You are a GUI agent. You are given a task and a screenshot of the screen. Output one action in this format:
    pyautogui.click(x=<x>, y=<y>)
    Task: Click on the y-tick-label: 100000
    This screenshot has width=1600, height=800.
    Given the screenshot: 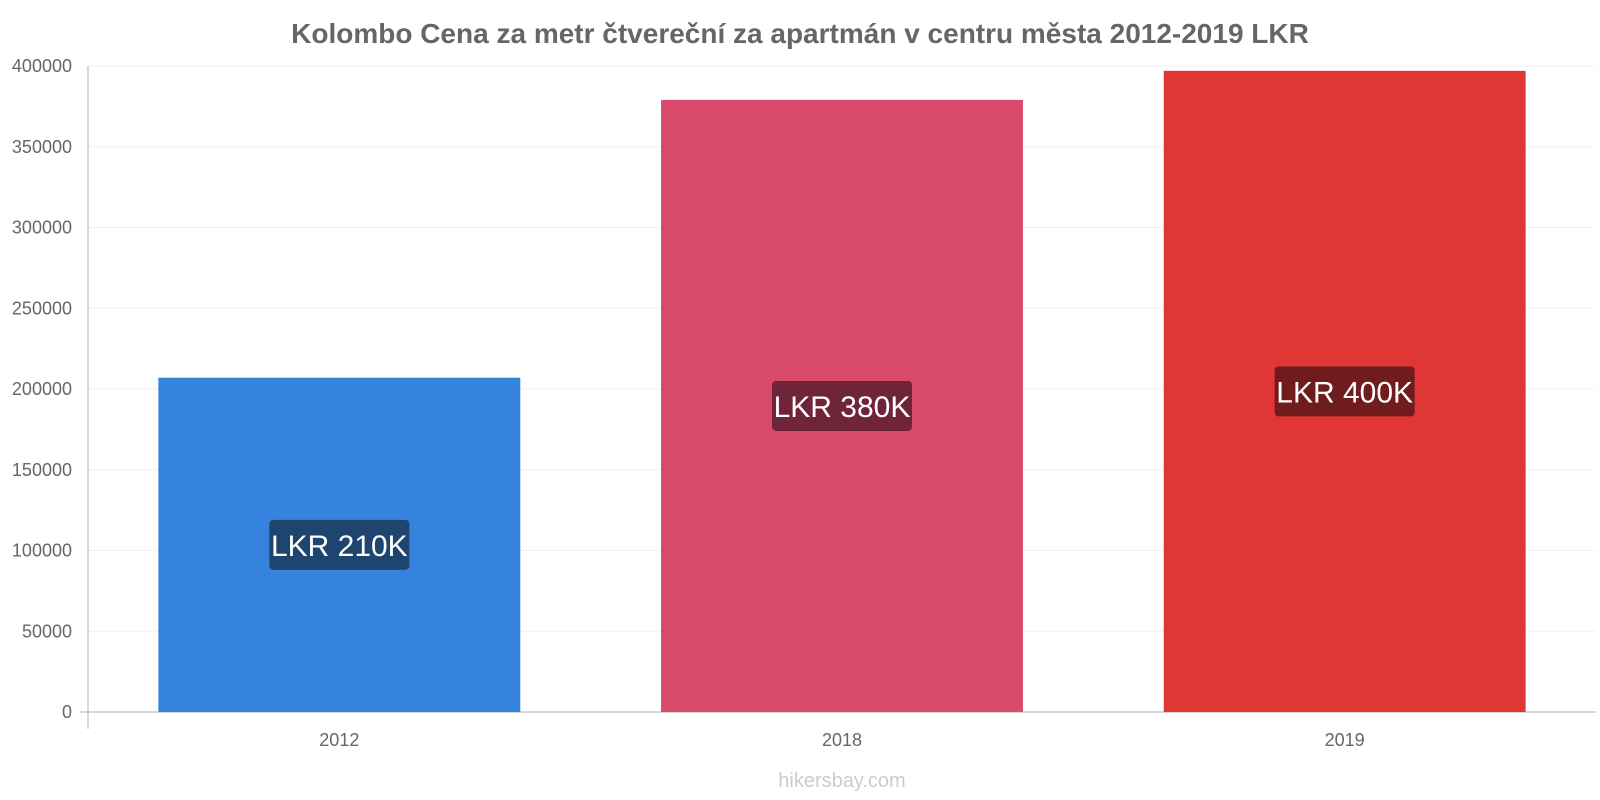 What is the action you would take?
    pyautogui.click(x=42, y=551)
    